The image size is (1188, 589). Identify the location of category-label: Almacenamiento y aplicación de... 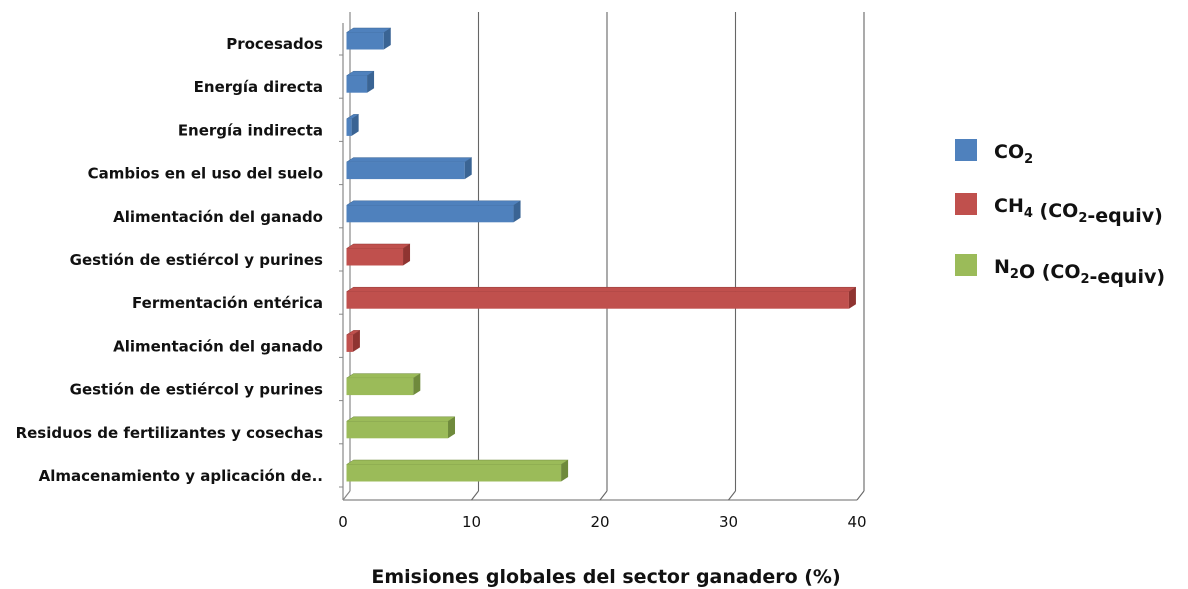
(181, 476).